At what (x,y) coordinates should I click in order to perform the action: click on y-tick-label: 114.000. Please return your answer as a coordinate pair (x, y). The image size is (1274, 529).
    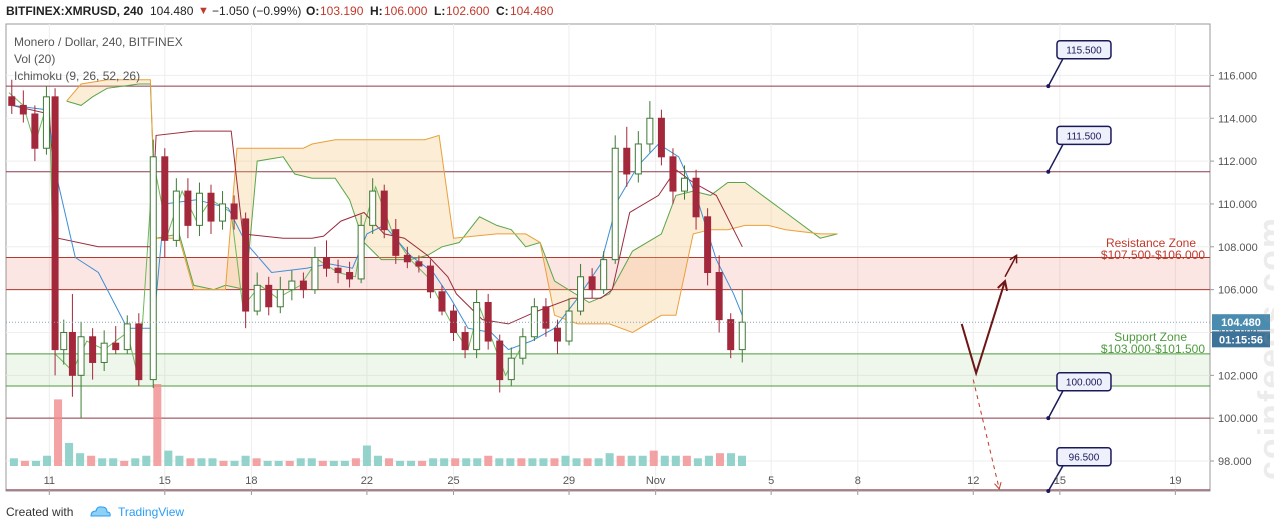
    Looking at the image, I should click on (1237, 119).